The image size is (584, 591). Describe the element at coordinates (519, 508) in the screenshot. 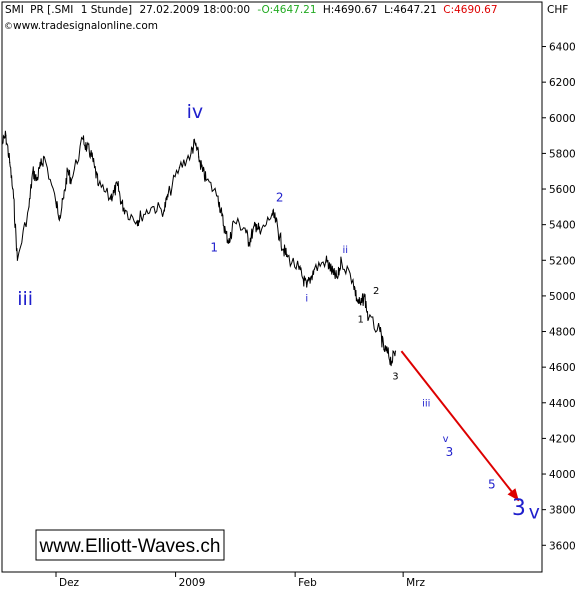

I see `wave-label: 3` at that location.